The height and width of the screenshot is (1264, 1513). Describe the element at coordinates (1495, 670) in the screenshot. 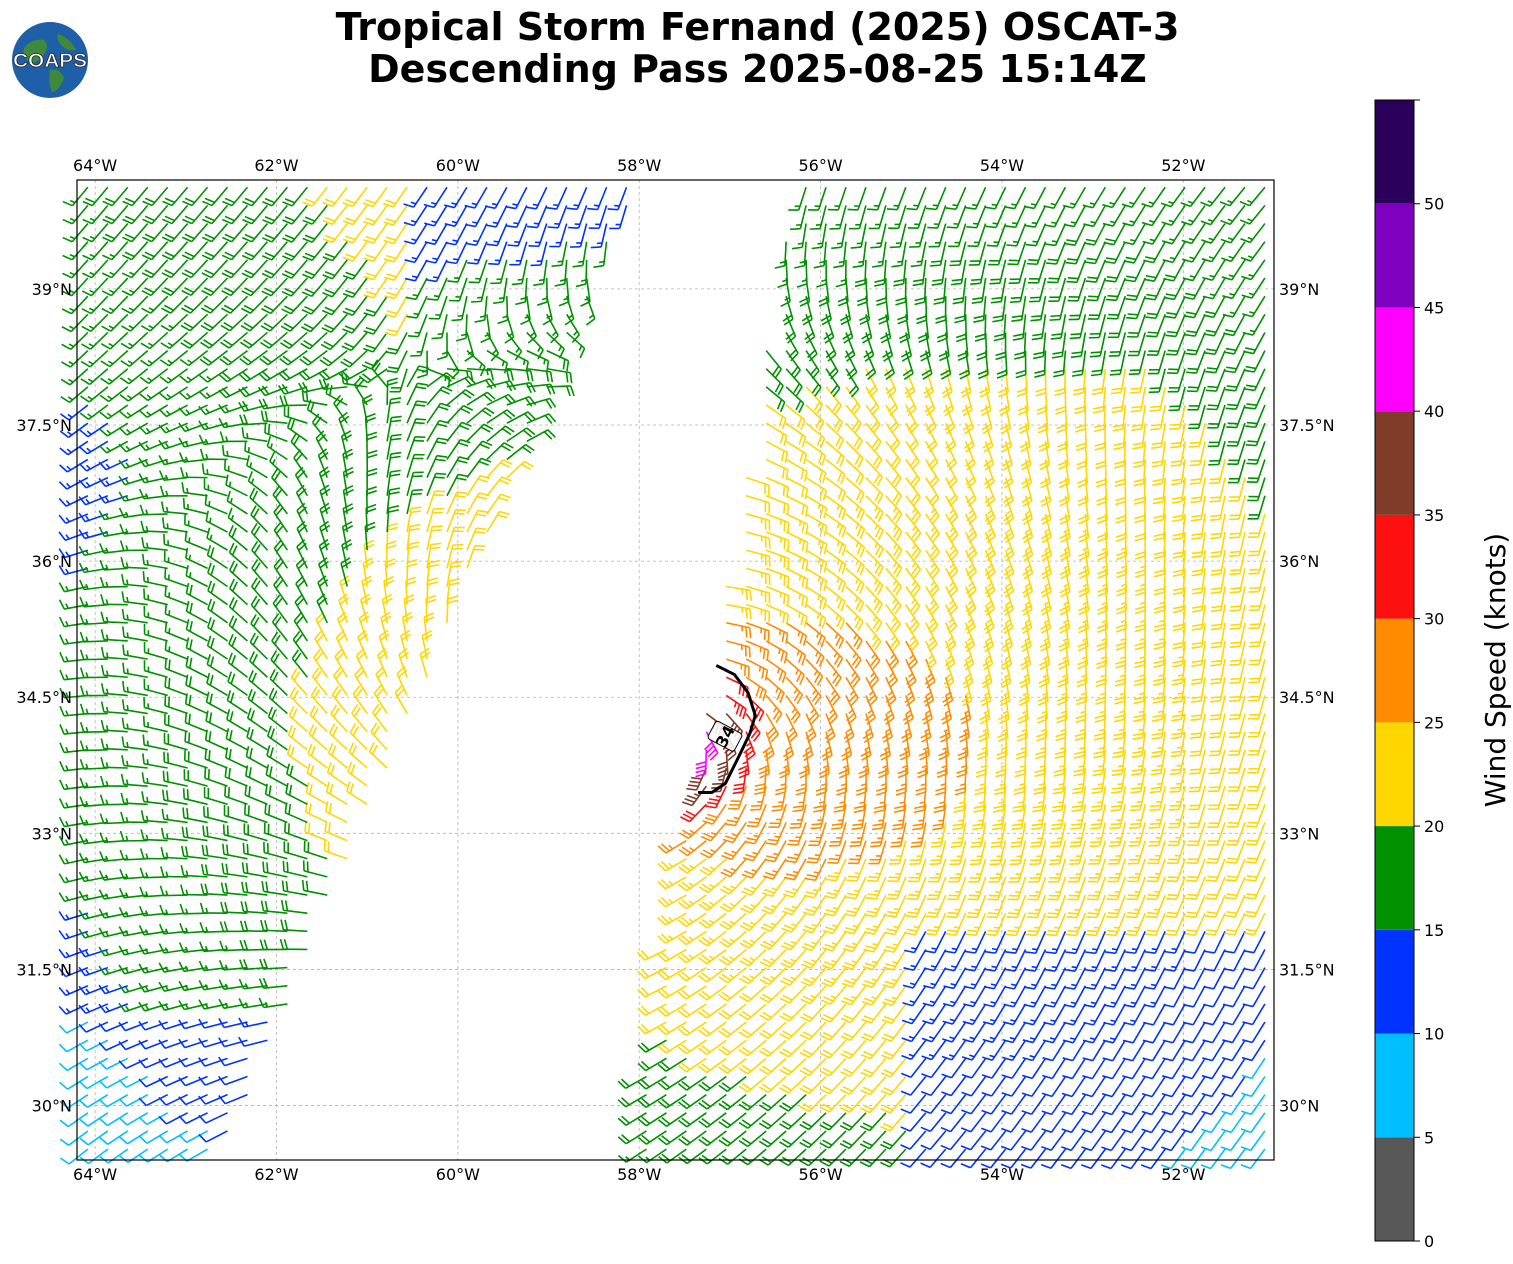

I see `colorbar-title: Wind Speed (knots)` at that location.